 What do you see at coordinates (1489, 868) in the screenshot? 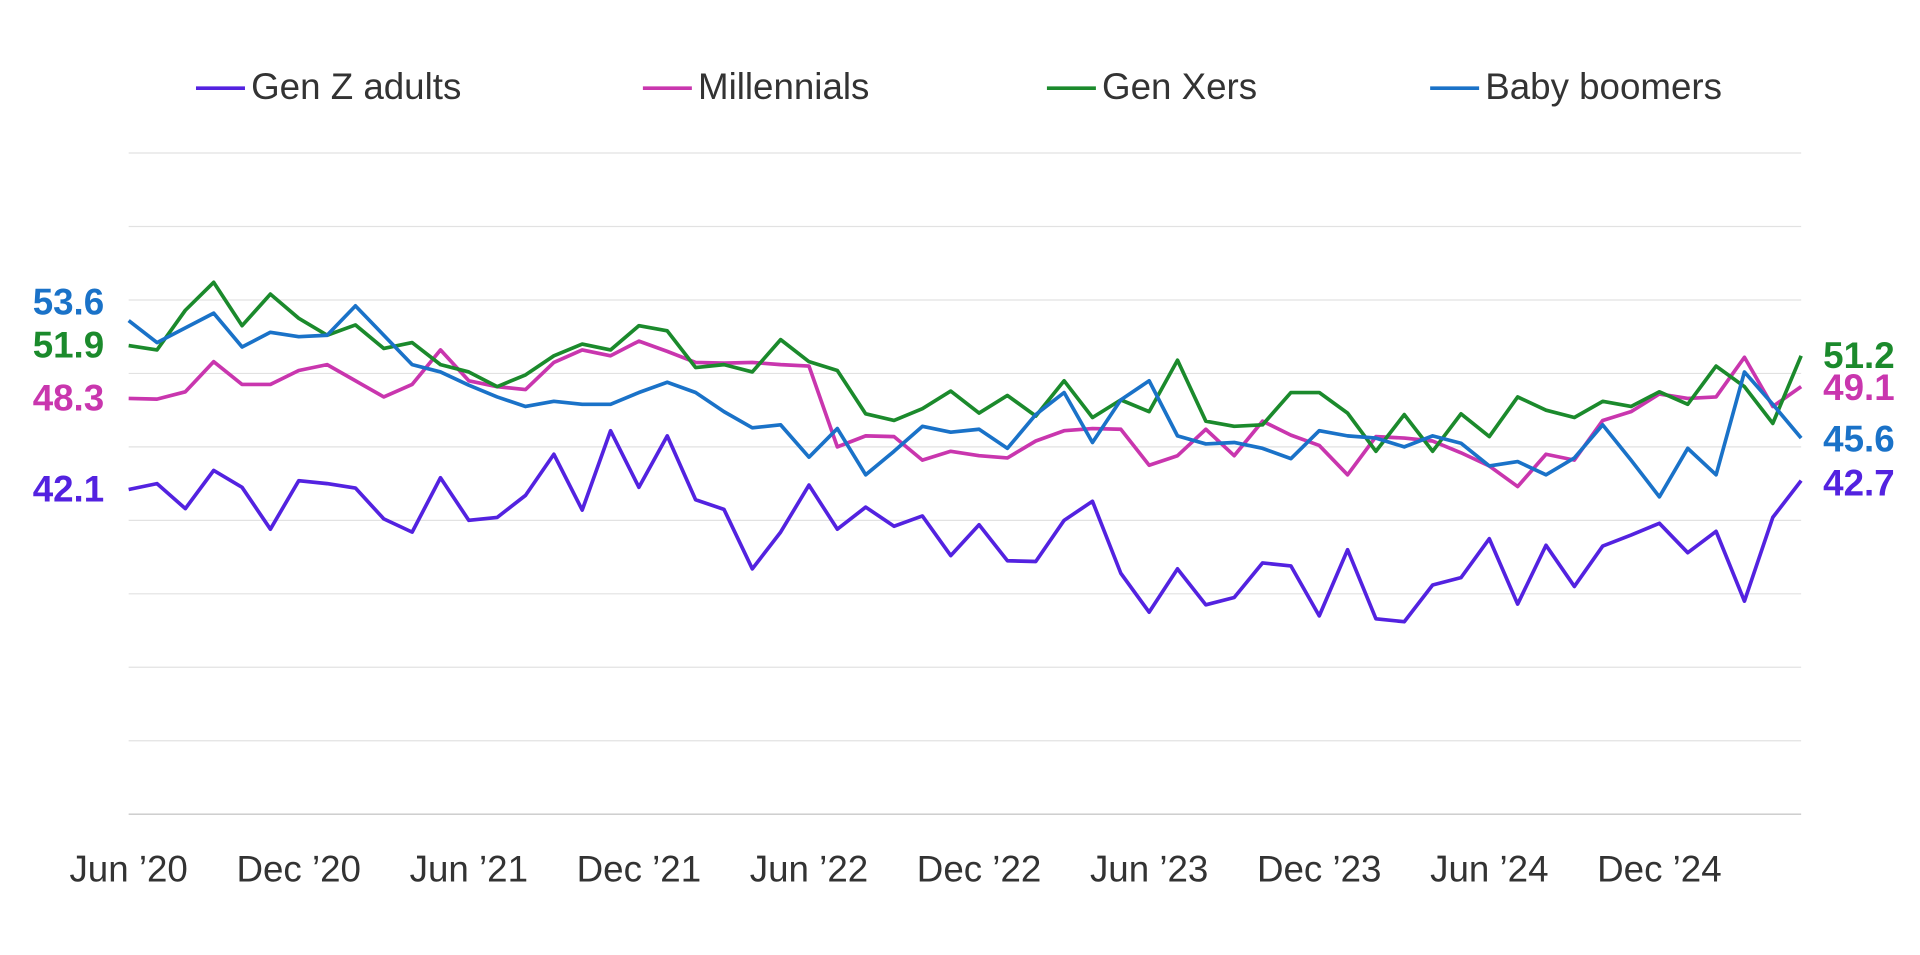
I see `x-tick-label: Jun ’24` at bounding box center [1489, 868].